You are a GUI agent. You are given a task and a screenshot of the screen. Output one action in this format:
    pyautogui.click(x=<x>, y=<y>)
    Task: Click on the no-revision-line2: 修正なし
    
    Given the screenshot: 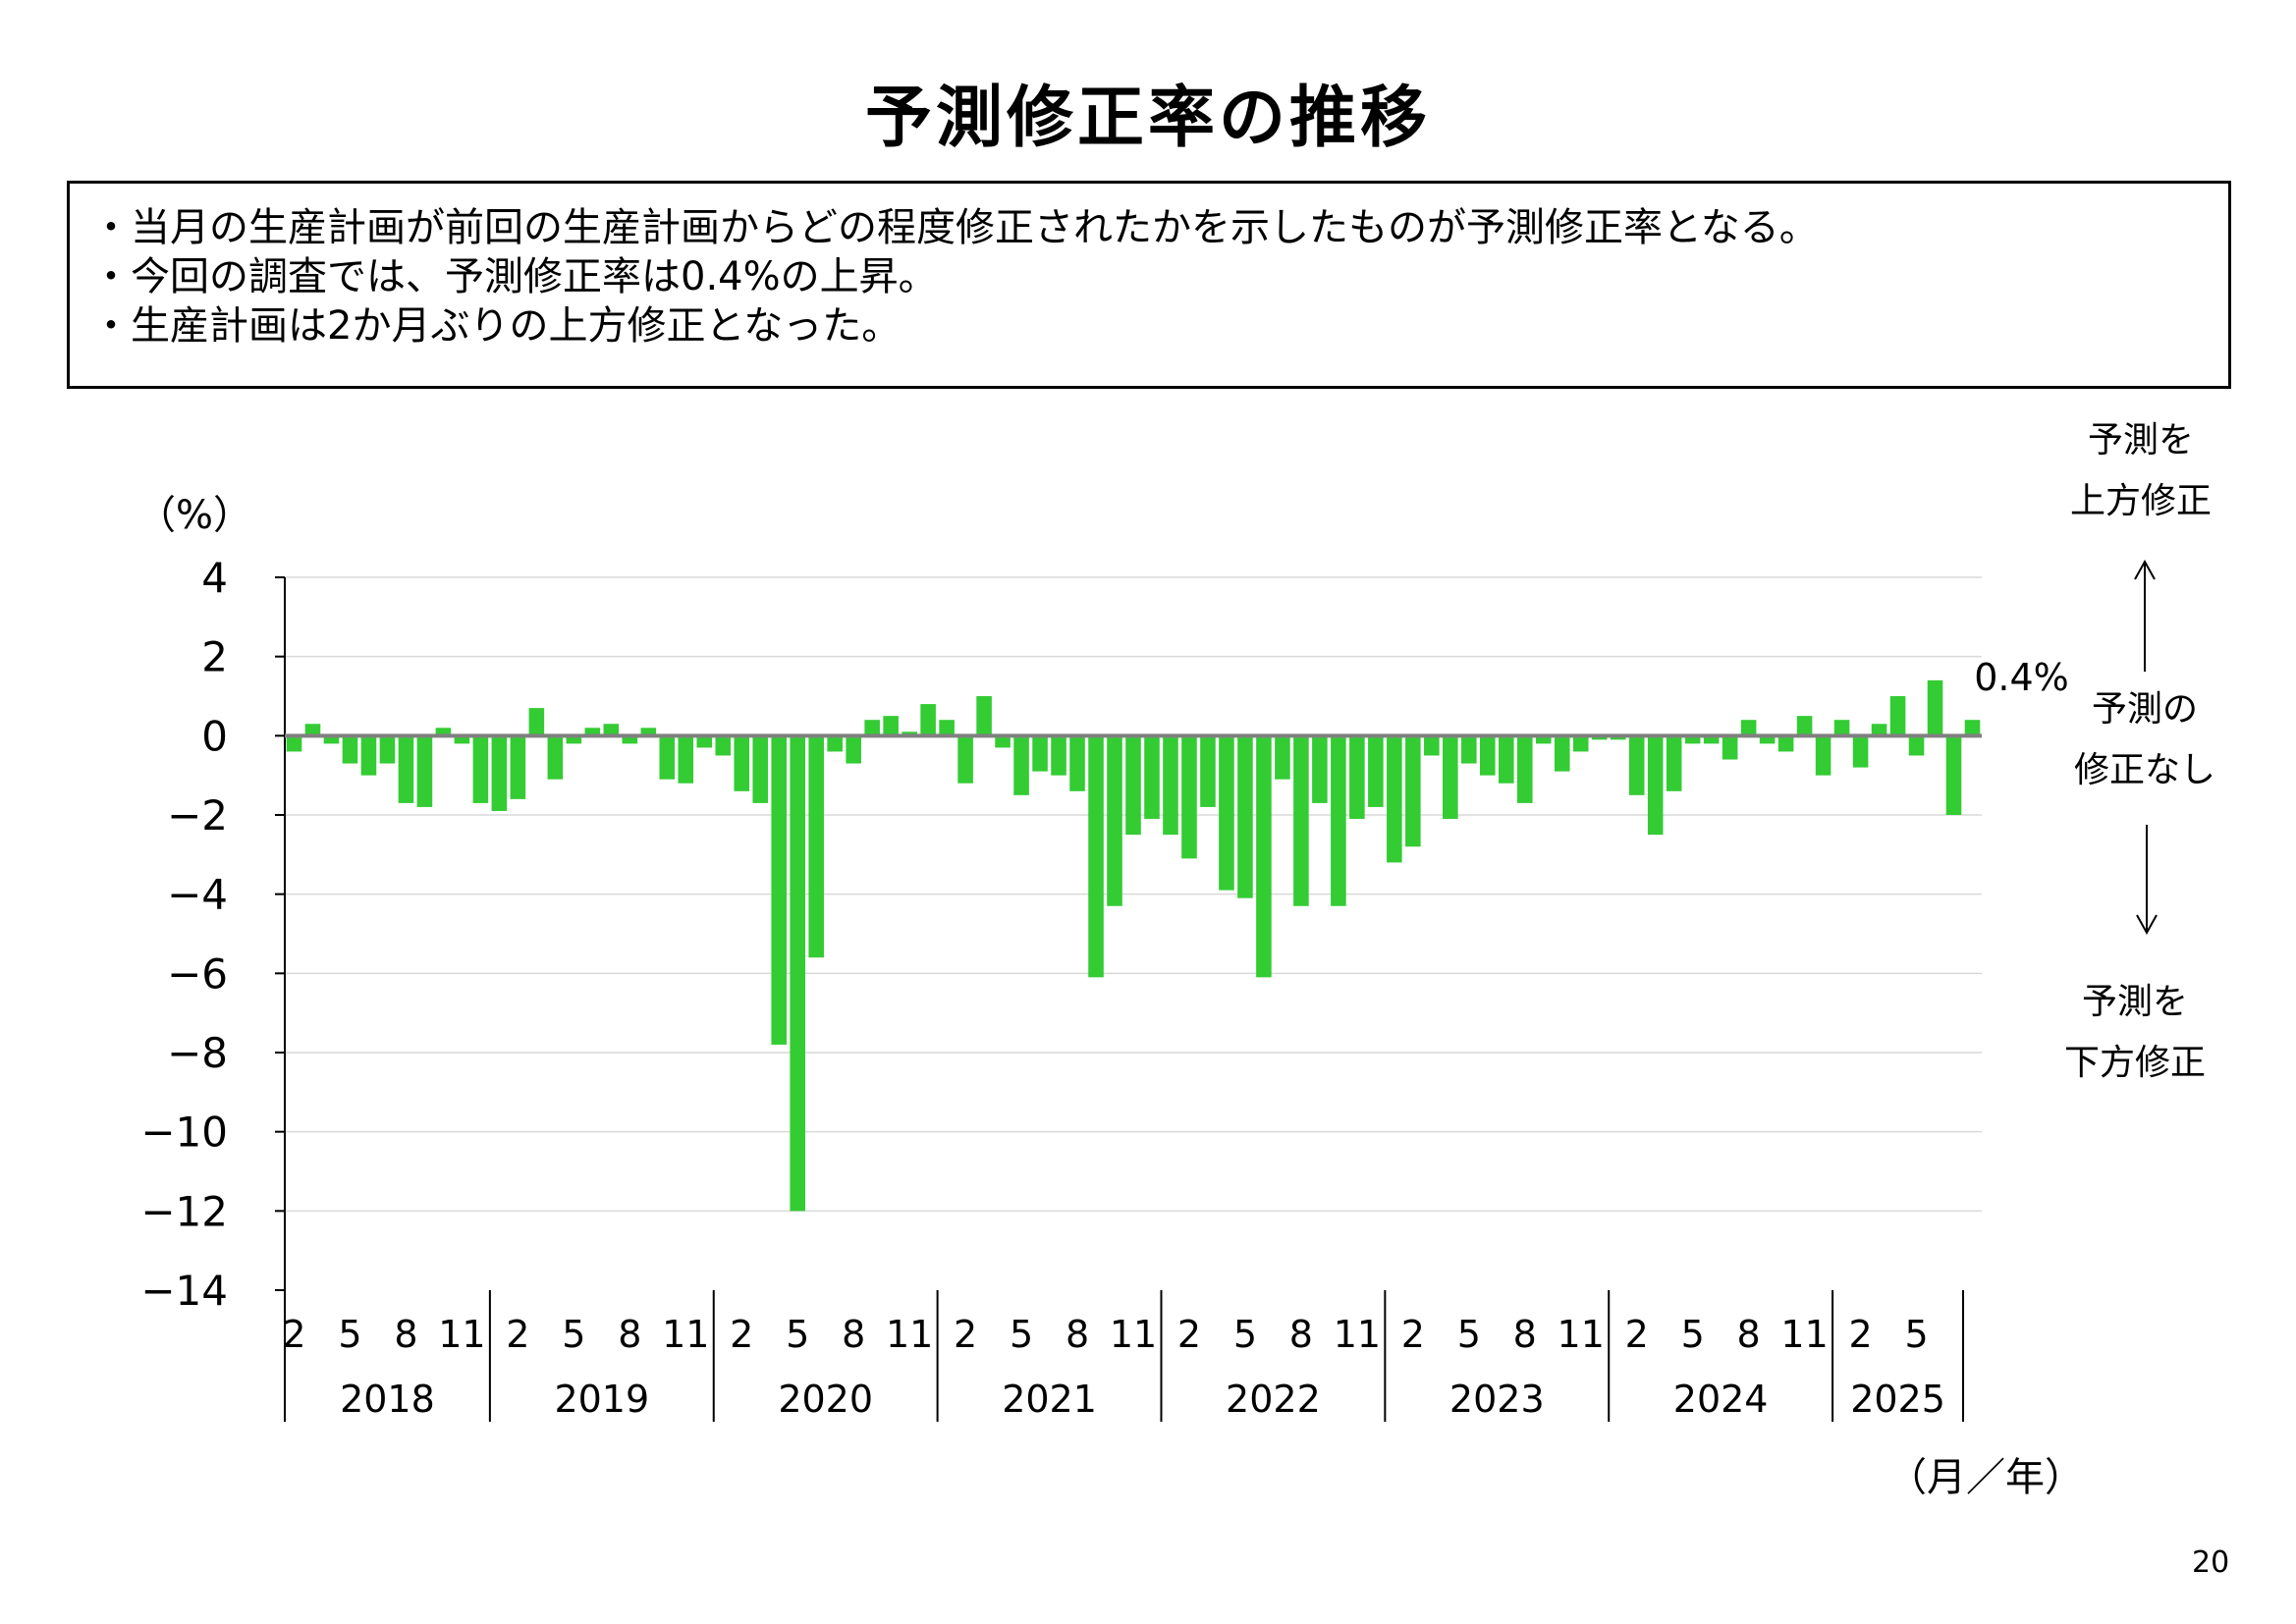 What is the action you would take?
    pyautogui.click(x=2144, y=770)
    